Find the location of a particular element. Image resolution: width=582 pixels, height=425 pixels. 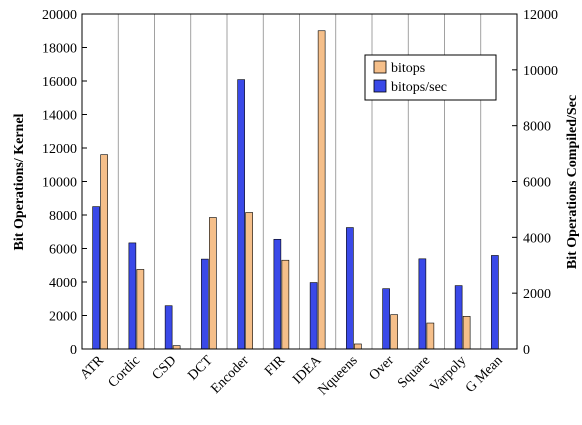

bar-bitops-atr is located at coordinates (104, 252).